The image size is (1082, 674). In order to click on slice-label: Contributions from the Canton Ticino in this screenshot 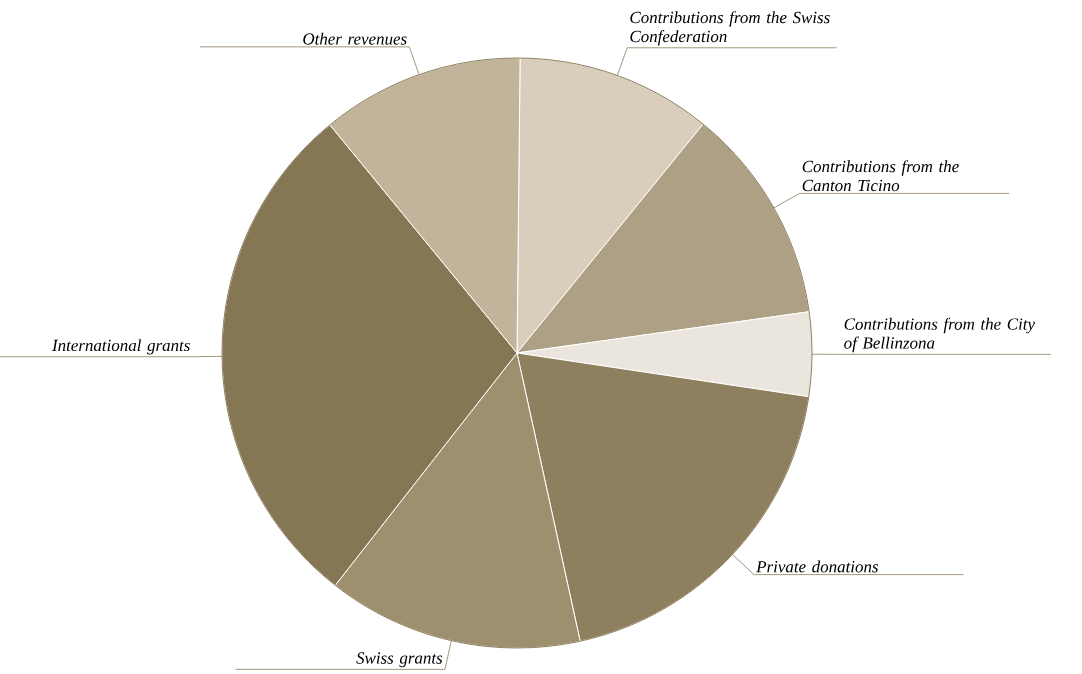, I will do `click(880, 176)`.